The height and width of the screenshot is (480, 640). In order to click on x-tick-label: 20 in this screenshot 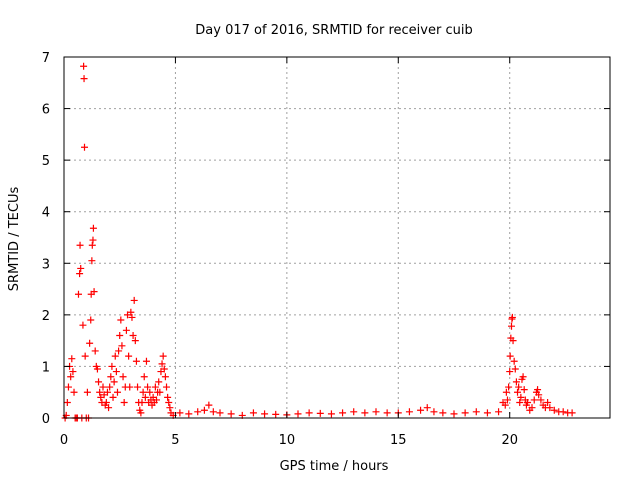, I will do `click(509, 440)`.